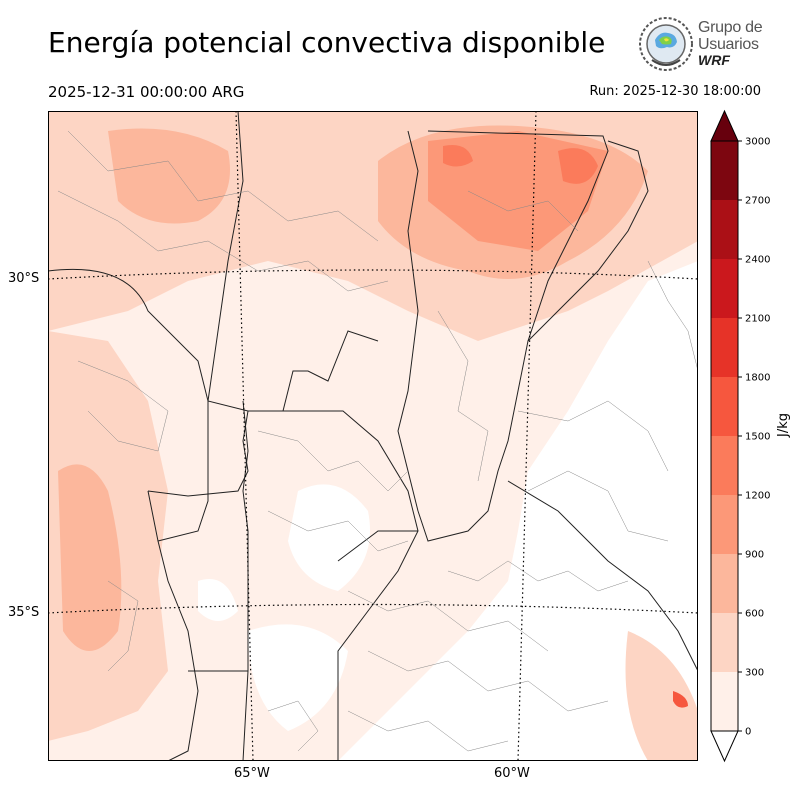 Image resolution: width=800 pixels, height=800 pixels. I want to click on lat-label-35s: 35°S, so click(24, 612).